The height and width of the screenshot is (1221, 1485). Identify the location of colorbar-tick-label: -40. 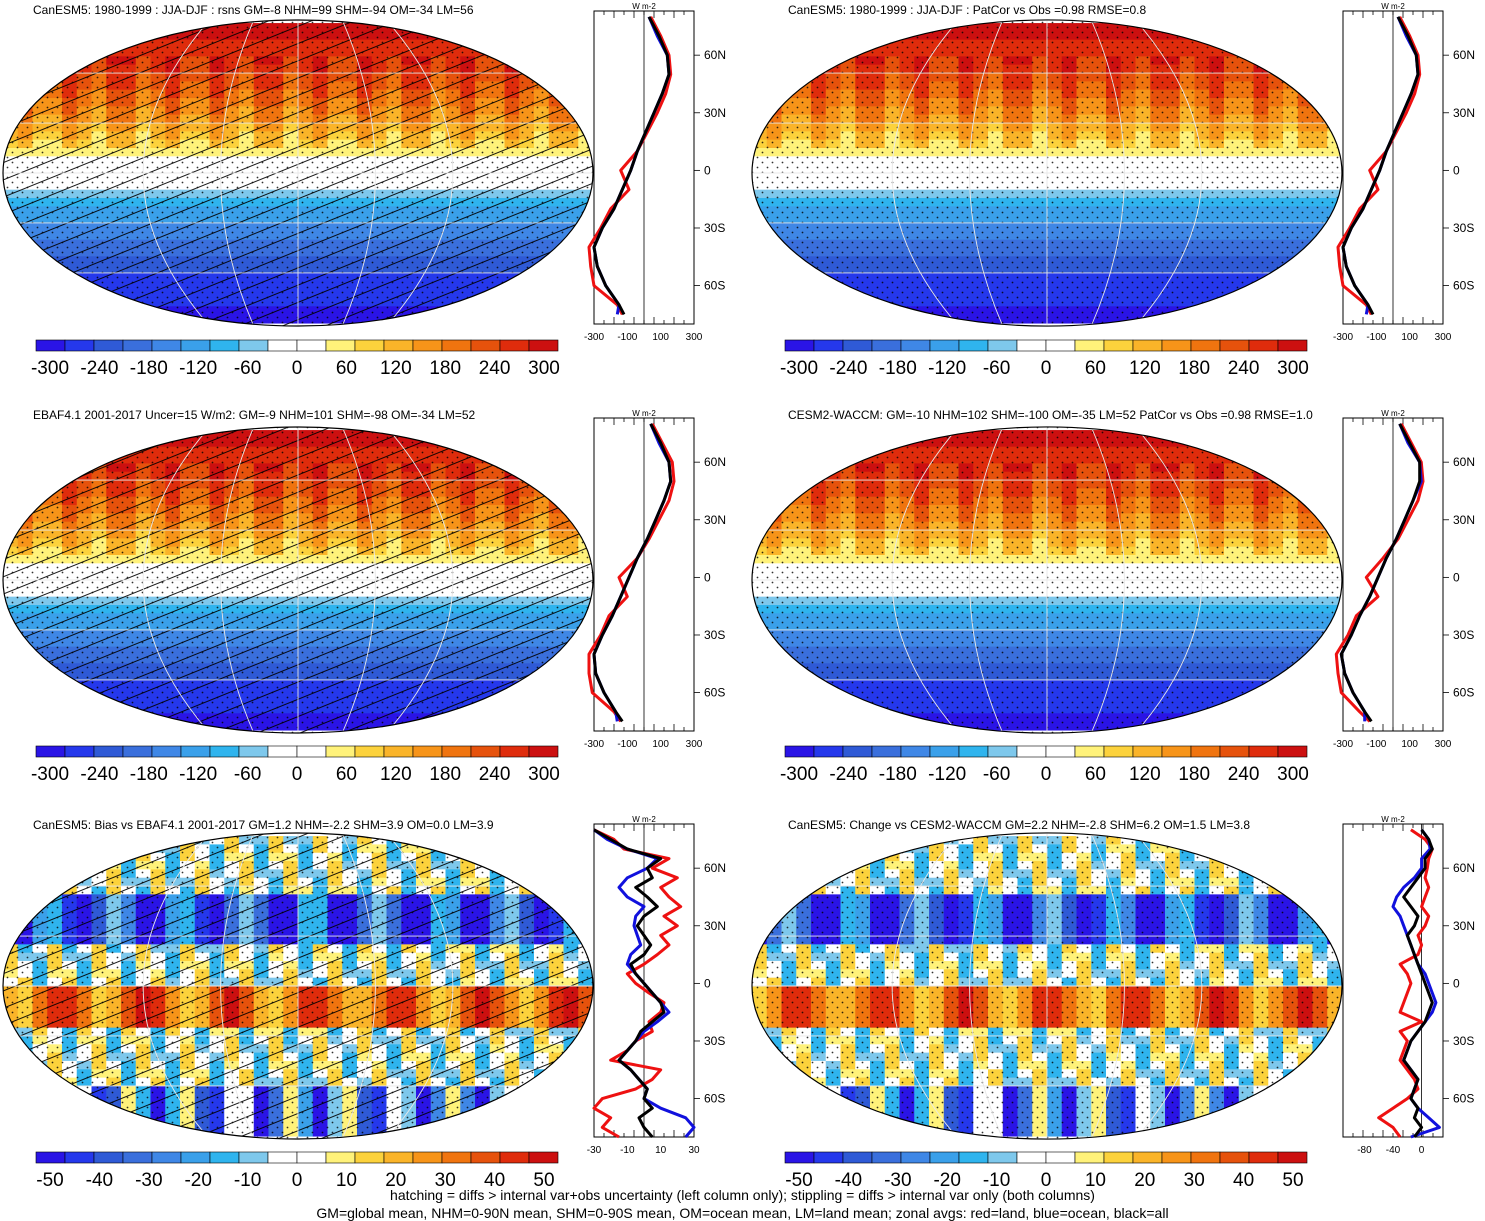
(99, 1180).